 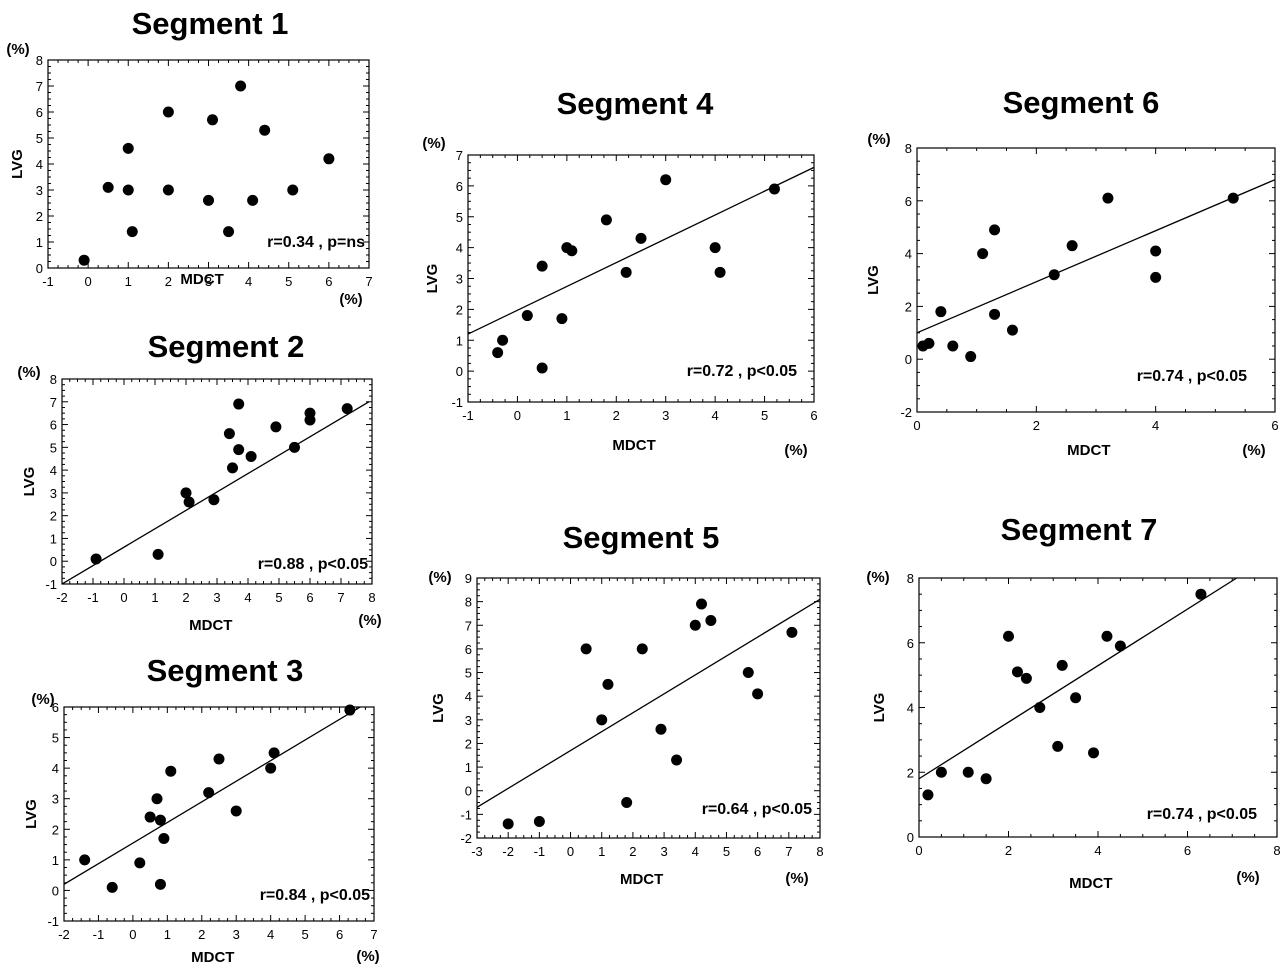 I want to click on x-tick-label: 2, so click(x=201, y=934).